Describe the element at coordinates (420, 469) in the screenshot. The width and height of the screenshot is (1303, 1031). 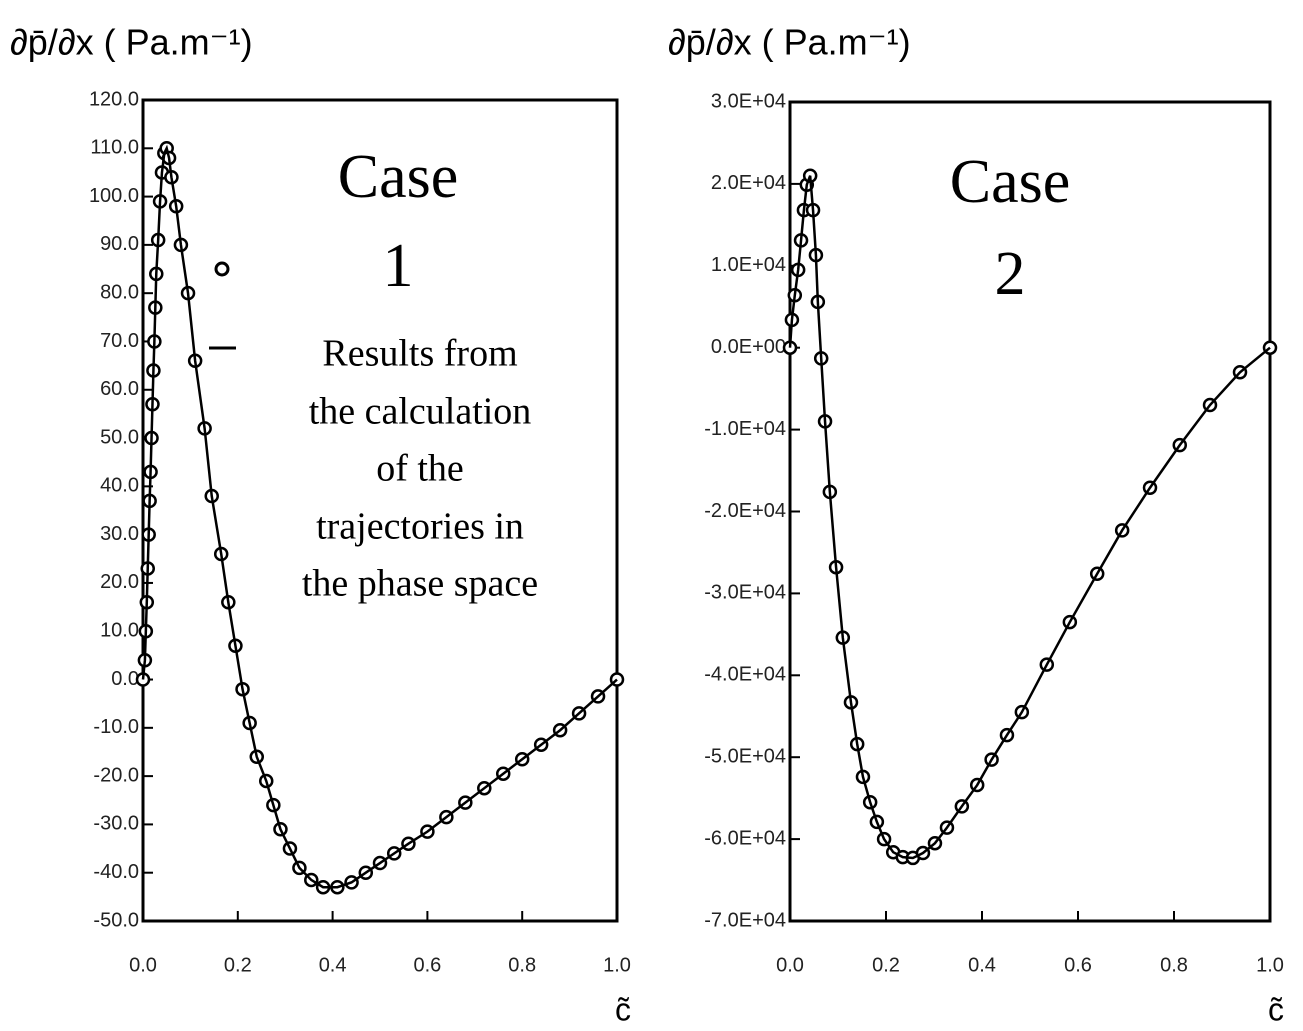
I see `legend-text: of the` at that location.